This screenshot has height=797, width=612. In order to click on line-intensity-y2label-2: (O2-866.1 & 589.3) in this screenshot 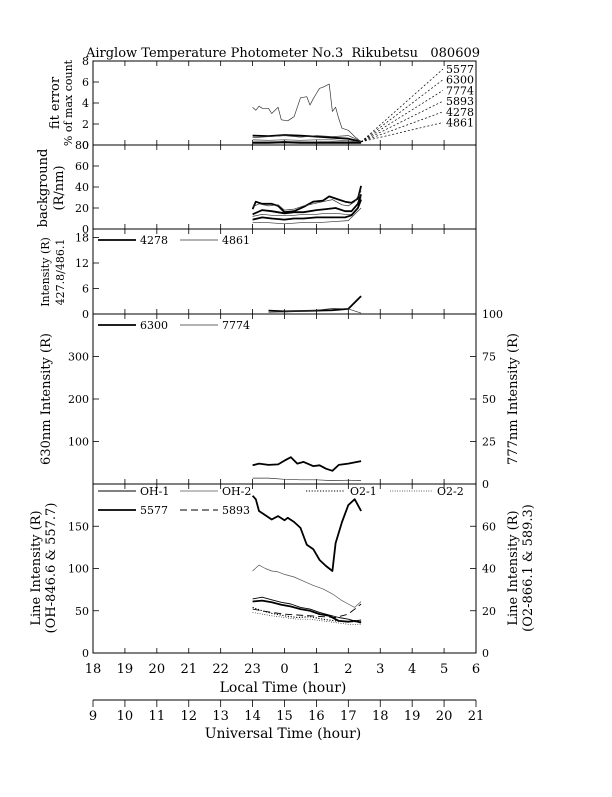, I will do `click(528, 568)`.